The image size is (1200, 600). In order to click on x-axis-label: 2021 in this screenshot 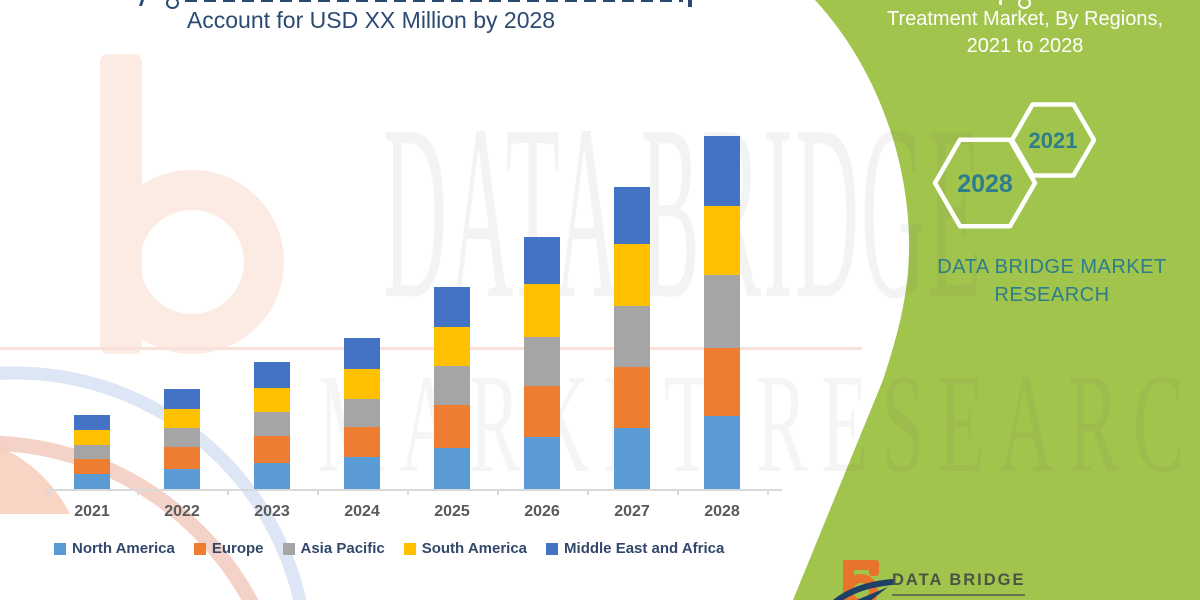, I will do `click(92, 511)`.